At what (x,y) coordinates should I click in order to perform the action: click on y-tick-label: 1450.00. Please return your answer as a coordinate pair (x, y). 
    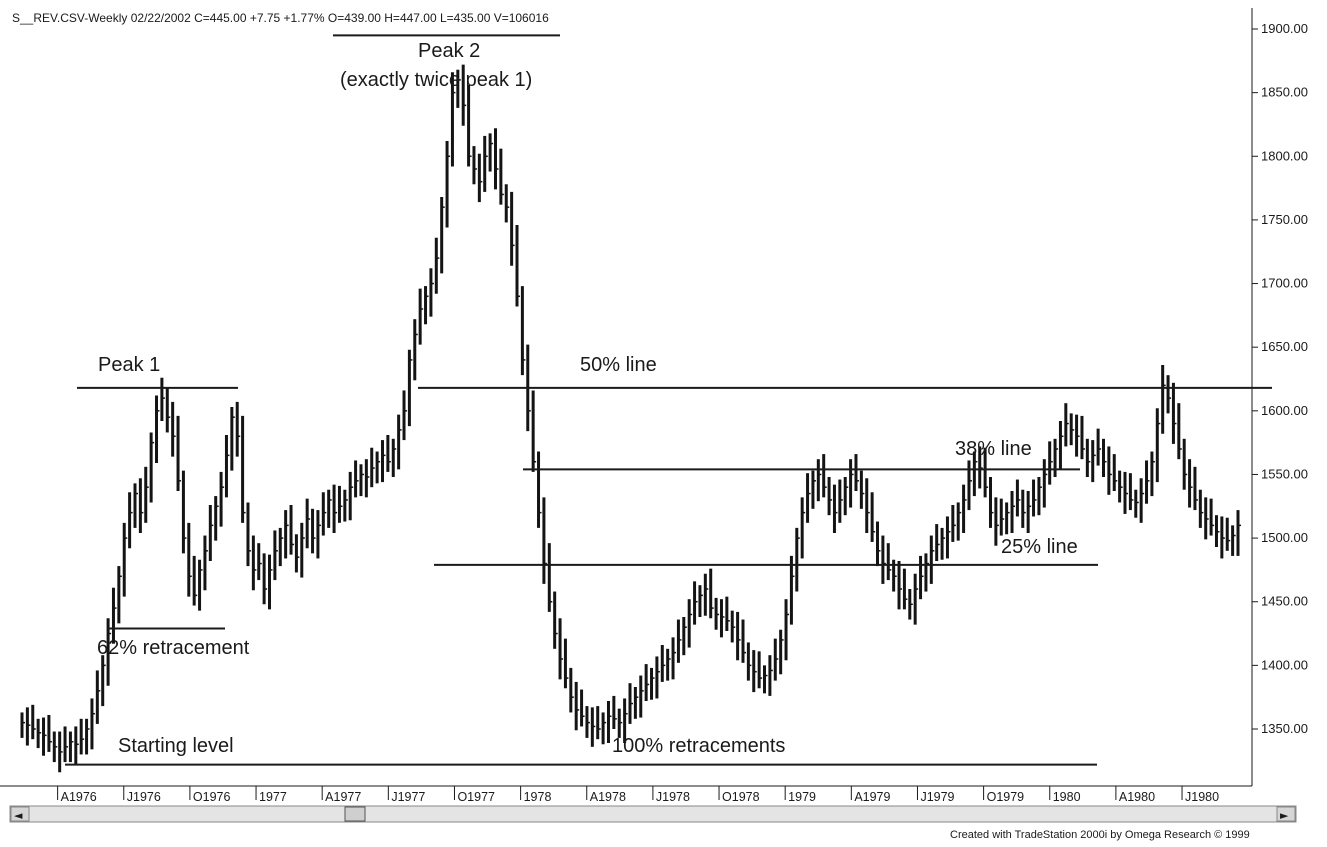
    Looking at the image, I should click on (1284, 601).